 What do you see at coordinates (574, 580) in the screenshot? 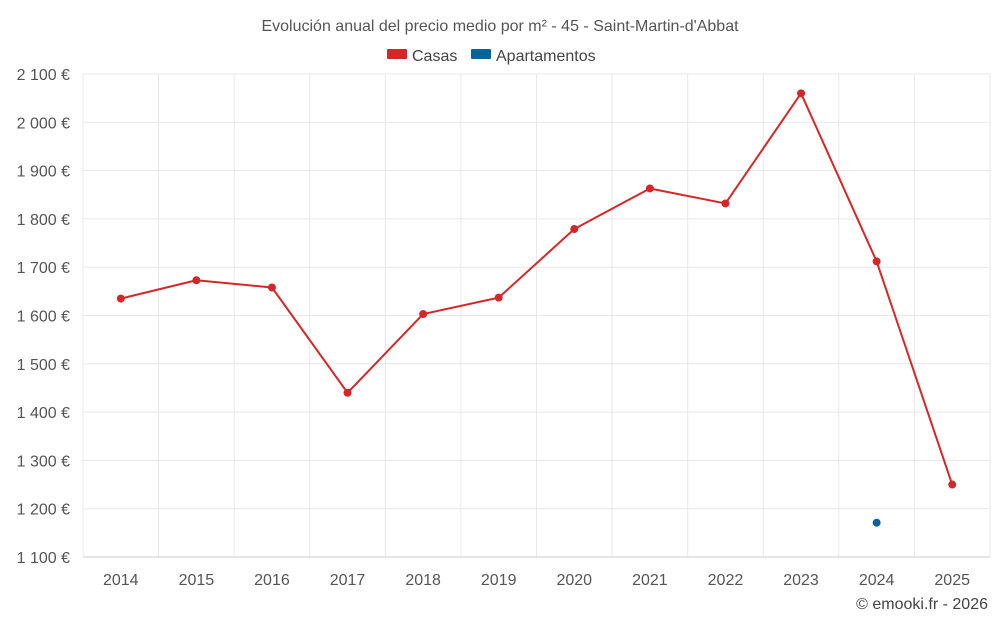
I see `x-tick-label: 2020` at bounding box center [574, 580].